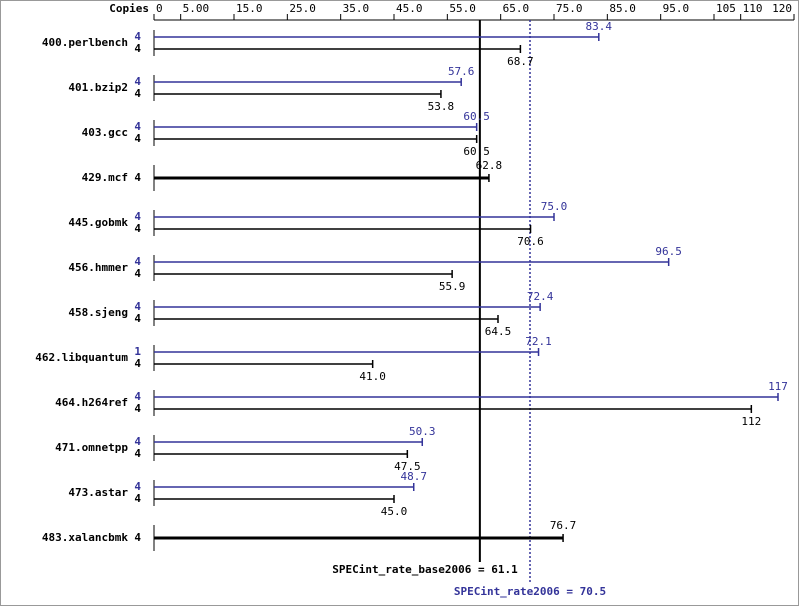 The height and width of the screenshot is (606, 799). Describe the element at coordinates (452, 286) in the screenshot. I see `value-label: 55.9` at that location.